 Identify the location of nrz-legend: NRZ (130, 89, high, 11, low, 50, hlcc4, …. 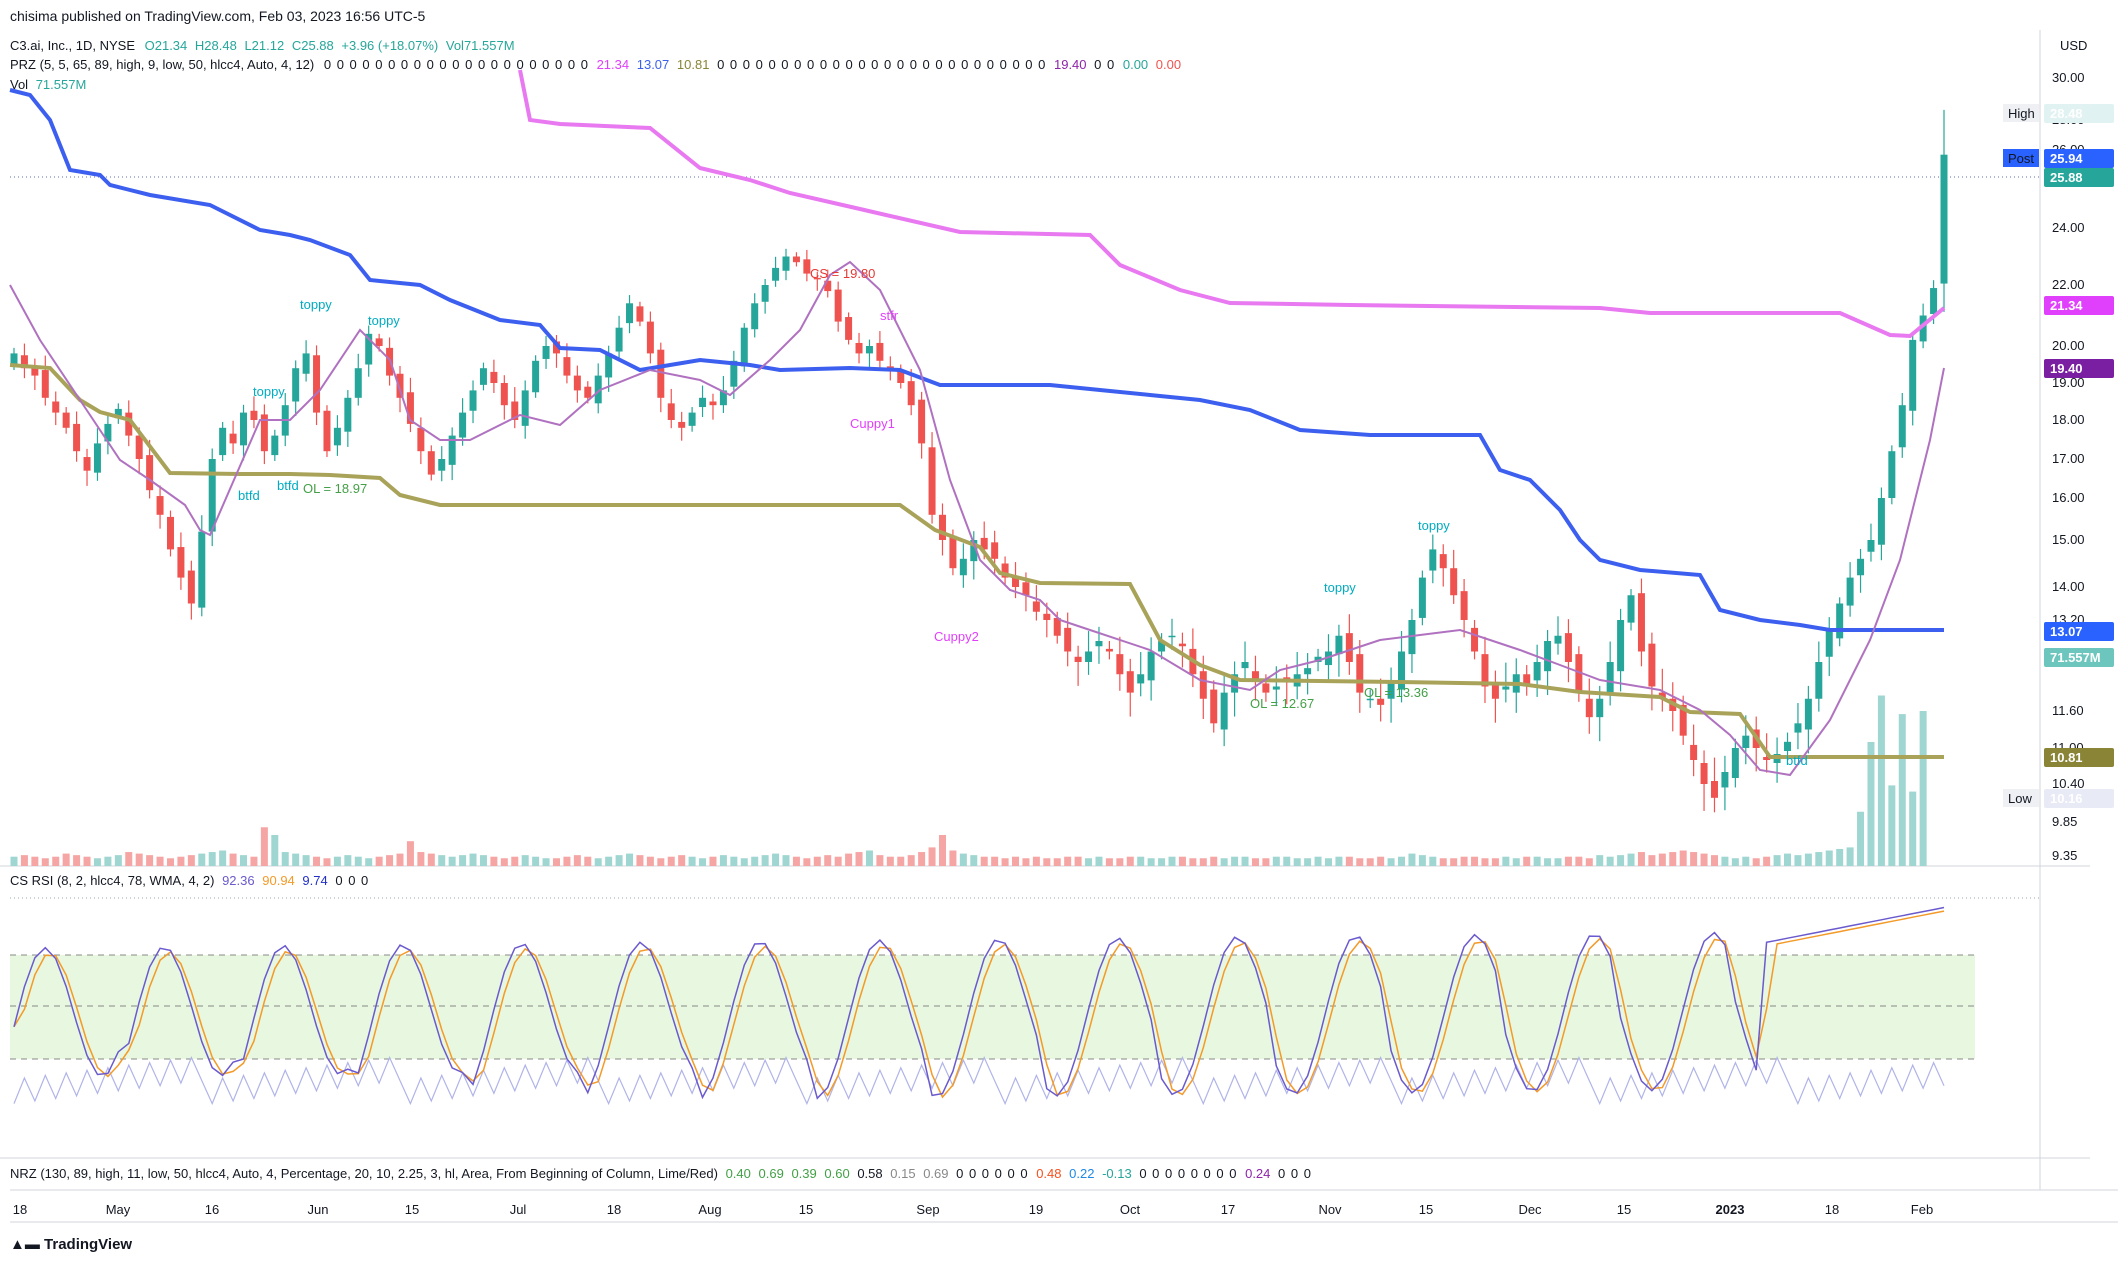
(661, 1173).